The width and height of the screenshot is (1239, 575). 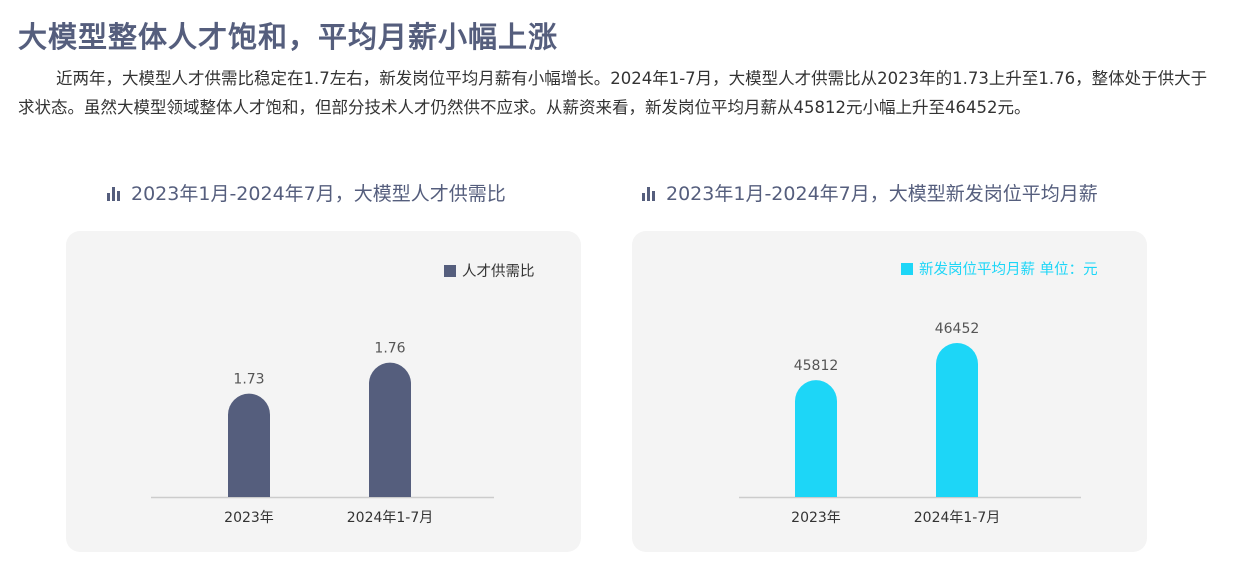 I want to click on chart1-value-label: 1.73, so click(x=248, y=380).